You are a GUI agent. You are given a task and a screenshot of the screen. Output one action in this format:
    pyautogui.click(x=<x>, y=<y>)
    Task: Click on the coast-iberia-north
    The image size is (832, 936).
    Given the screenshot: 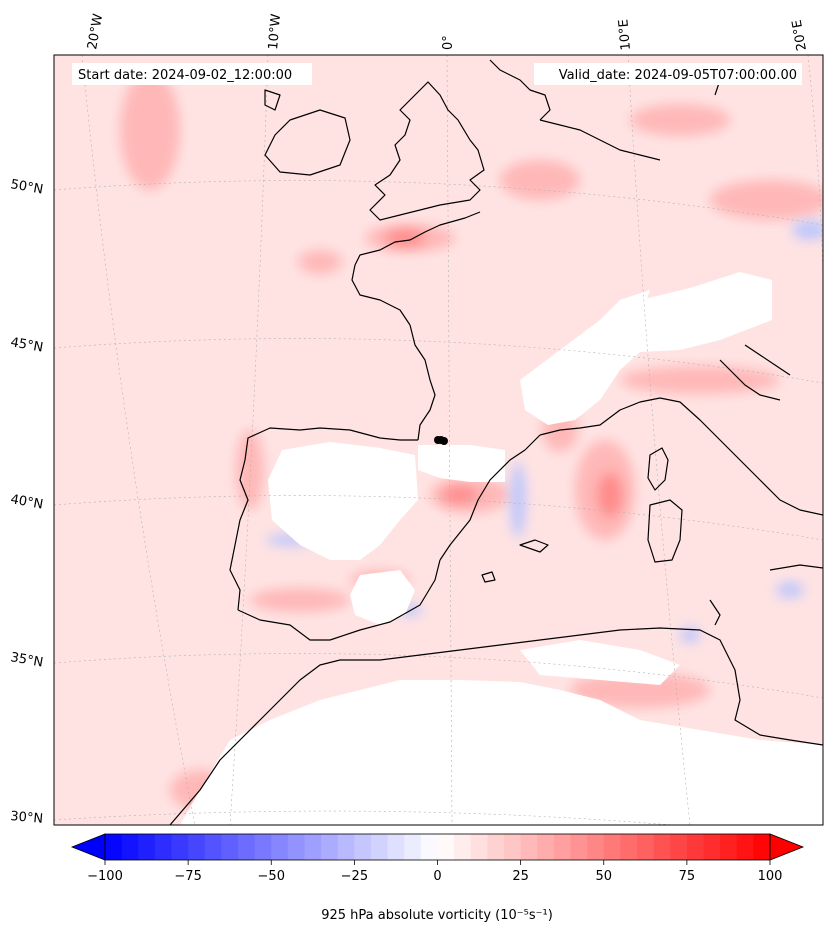 What is the action you would take?
    pyautogui.click(x=331, y=444)
    